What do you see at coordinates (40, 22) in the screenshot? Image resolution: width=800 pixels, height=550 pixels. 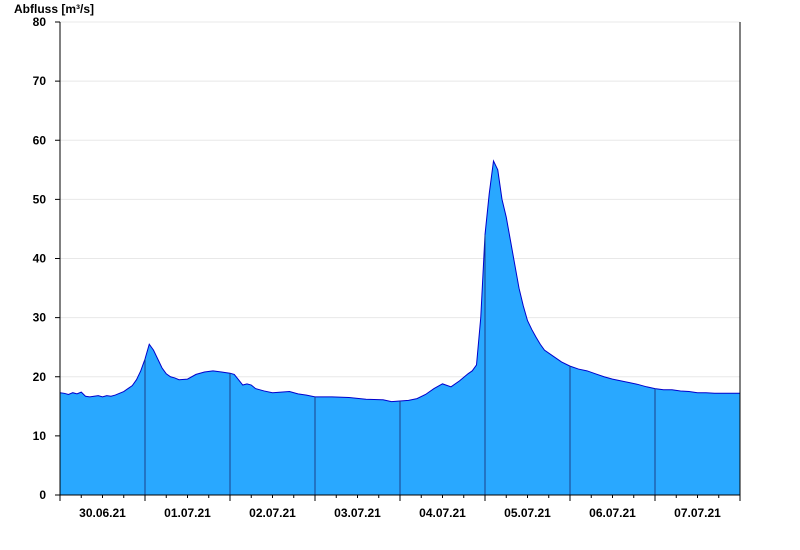 I see `y-tick-label: 80` at bounding box center [40, 22].